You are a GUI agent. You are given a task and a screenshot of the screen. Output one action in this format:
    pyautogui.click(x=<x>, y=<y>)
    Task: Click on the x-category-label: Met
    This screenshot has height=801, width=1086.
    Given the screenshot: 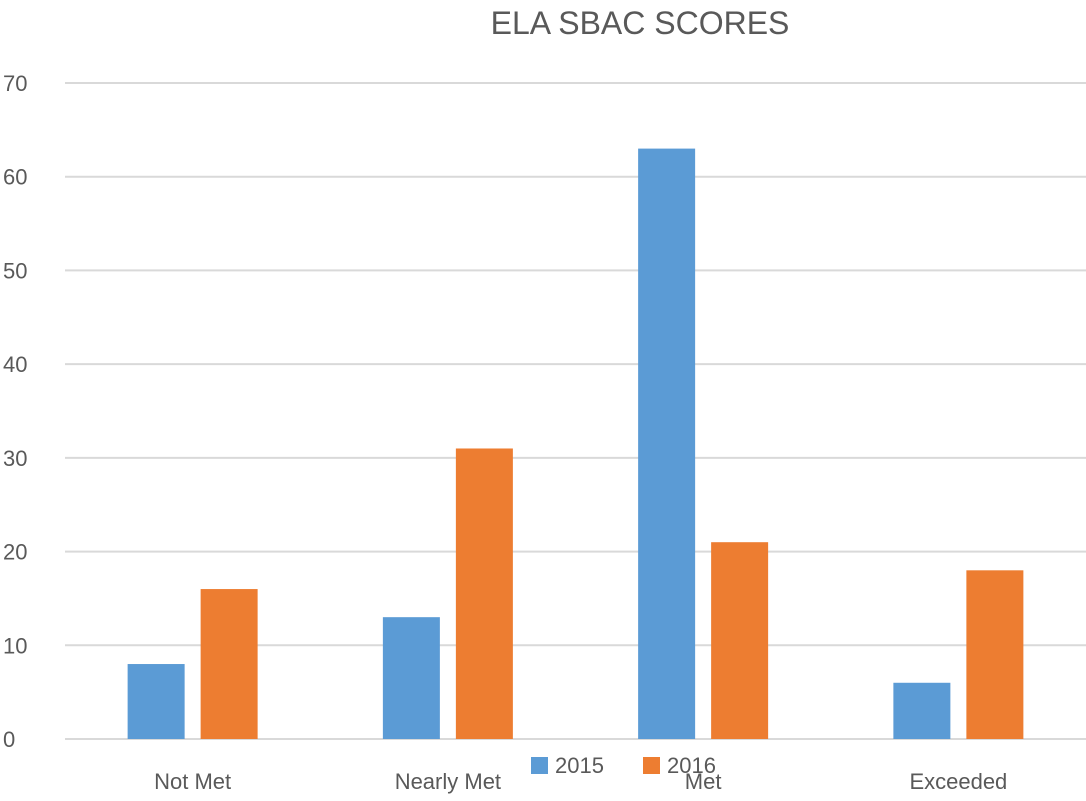 What is the action you would take?
    pyautogui.click(x=703, y=781)
    